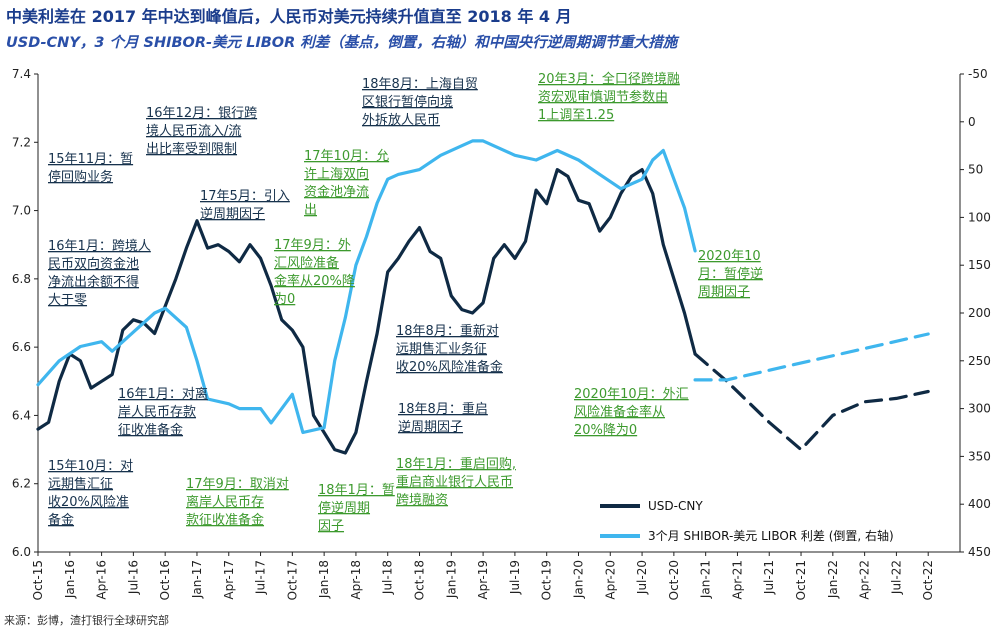 The image size is (1000, 628). Describe the element at coordinates (578, 579) in the screenshot. I see `x-tick-label: Jan-20` at that location.